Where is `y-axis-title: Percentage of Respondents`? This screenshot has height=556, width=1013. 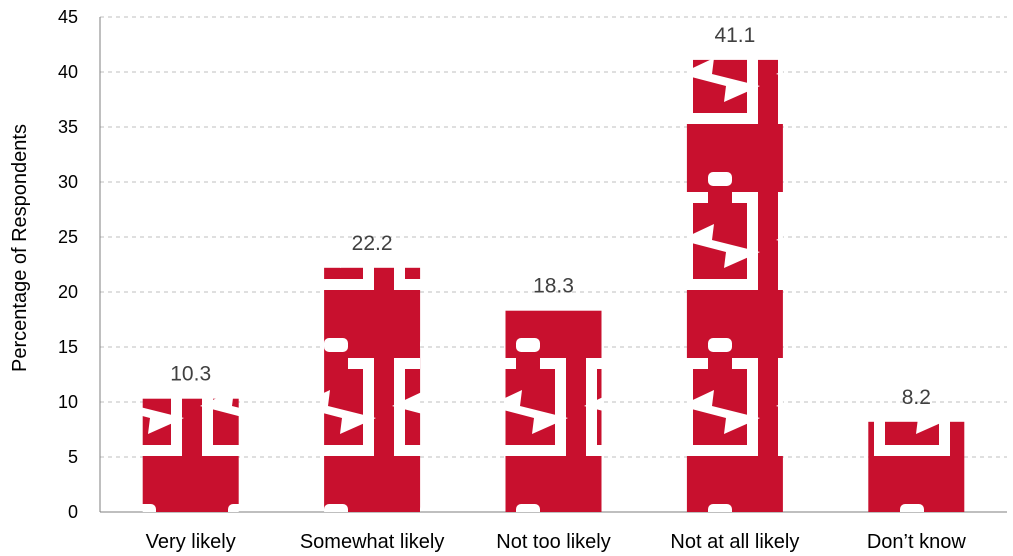
y-axis-title: Percentage of Respondents is located at coordinates (20, 248).